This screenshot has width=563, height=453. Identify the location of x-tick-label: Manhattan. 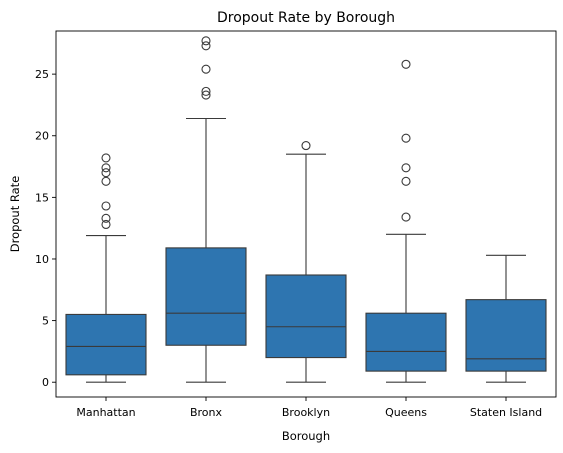
(105, 412).